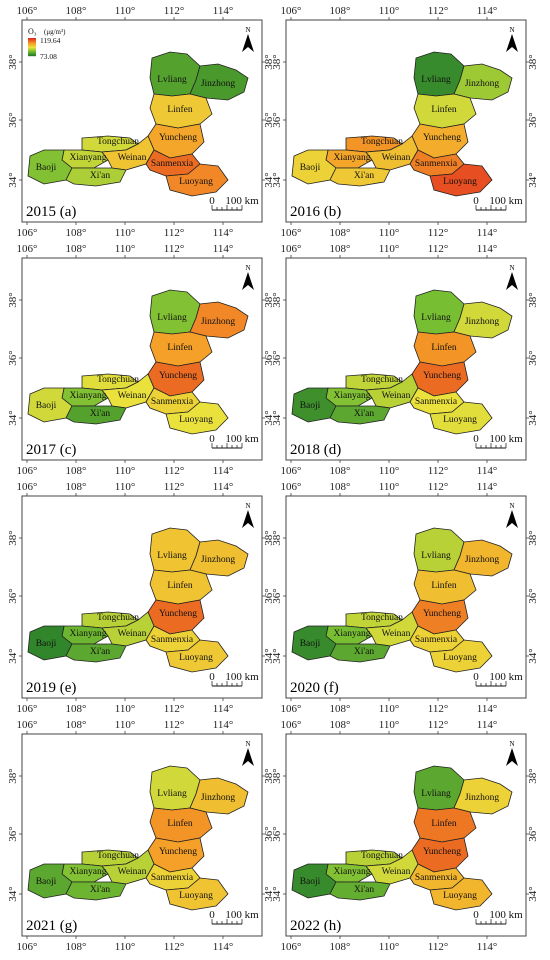 The width and height of the screenshot is (550, 960). What do you see at coordinates (315, 212) in the screenshot?
I see `panel-label: 2016 (b)` at bounding box center [315, 212].